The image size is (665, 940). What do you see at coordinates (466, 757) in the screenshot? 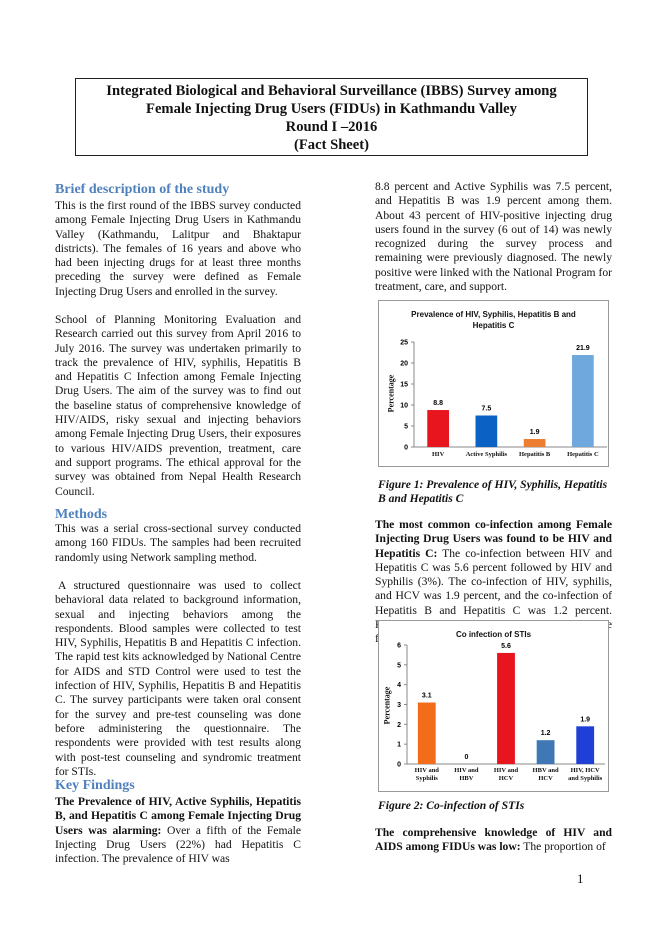
I see `data-label: 0` at bounding box center [466, 757].